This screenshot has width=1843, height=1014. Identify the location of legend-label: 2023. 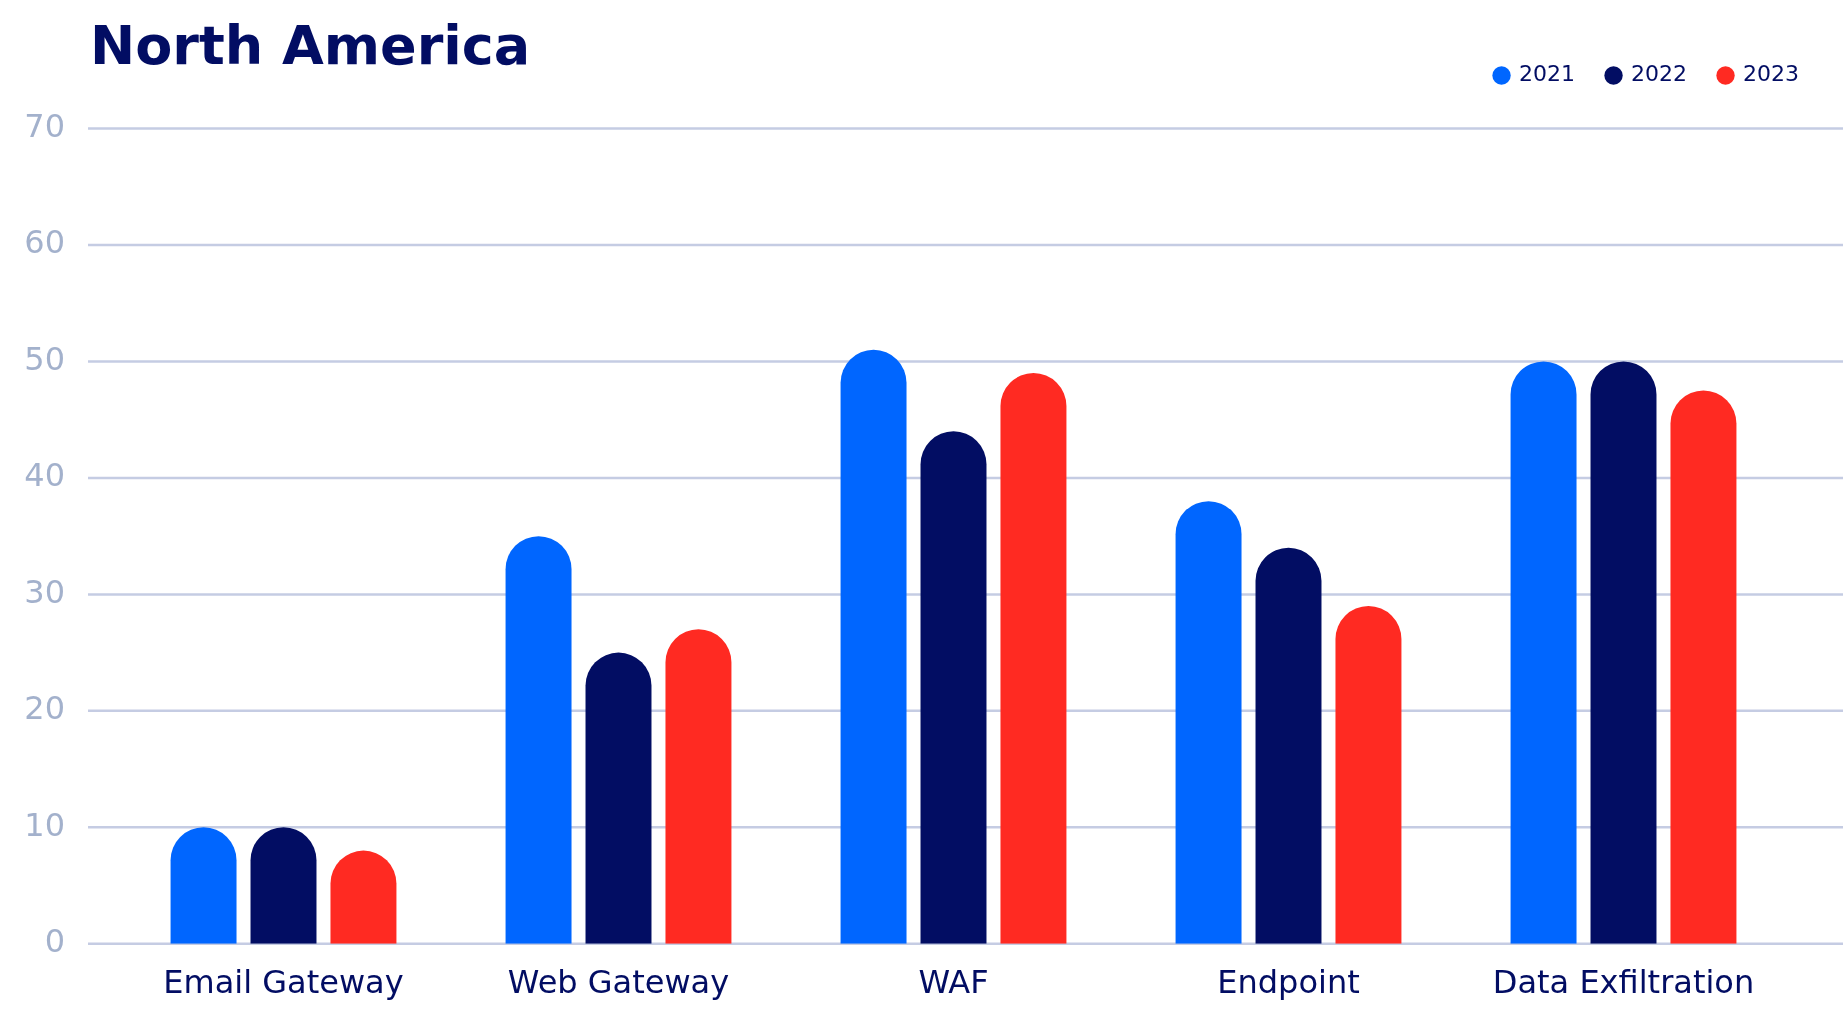
(1771, 74).